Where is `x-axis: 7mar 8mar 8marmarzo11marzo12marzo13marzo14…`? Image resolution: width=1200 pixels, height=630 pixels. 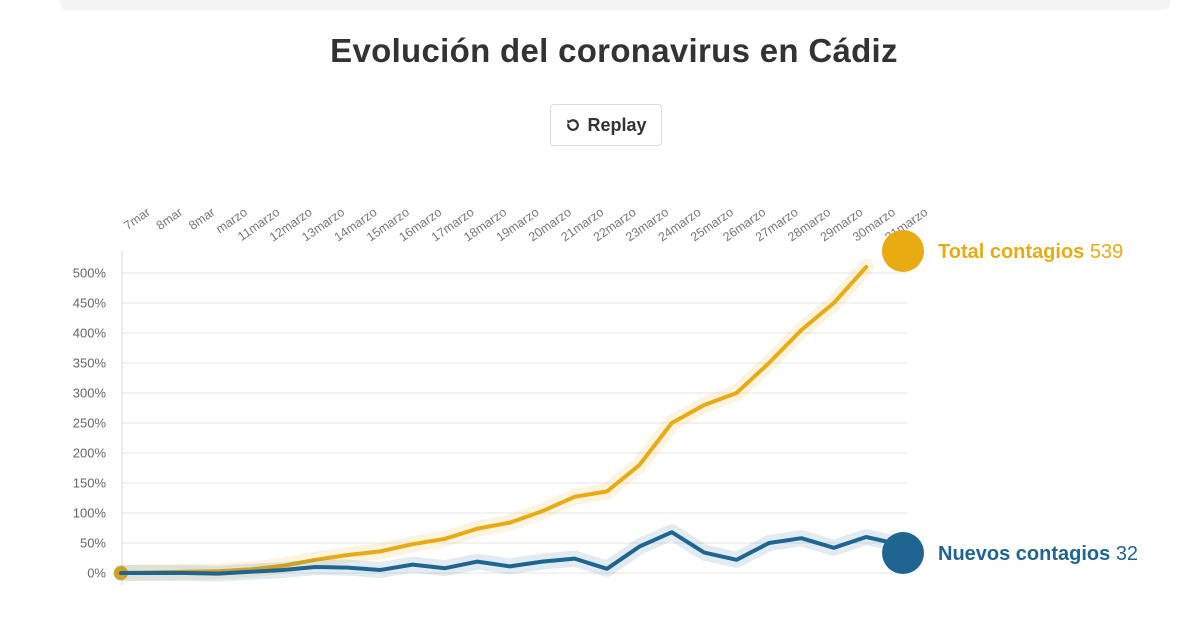
x-axis: 7mar 8mar 8marmarzo11marzo12marzo13marzo14… is located at coordinates (525, 224).